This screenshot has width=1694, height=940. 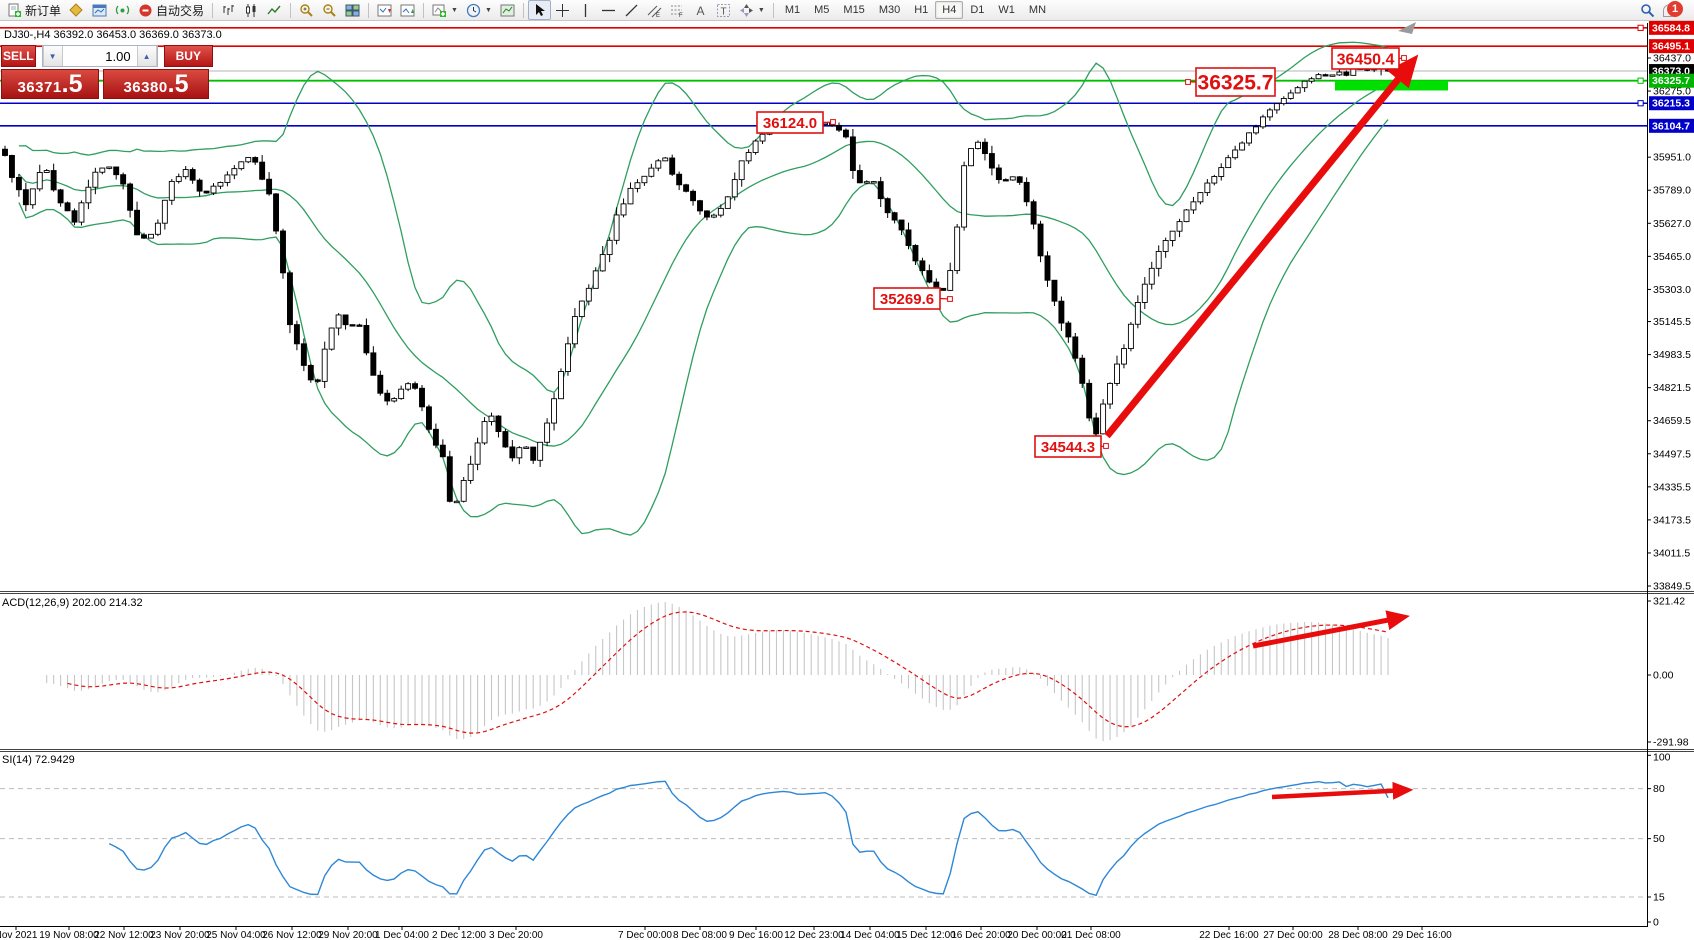 What do you see at coordinates (608, 10) in the screenshot?
I see `horizontal-line-button` at bounding box center [608, 10].